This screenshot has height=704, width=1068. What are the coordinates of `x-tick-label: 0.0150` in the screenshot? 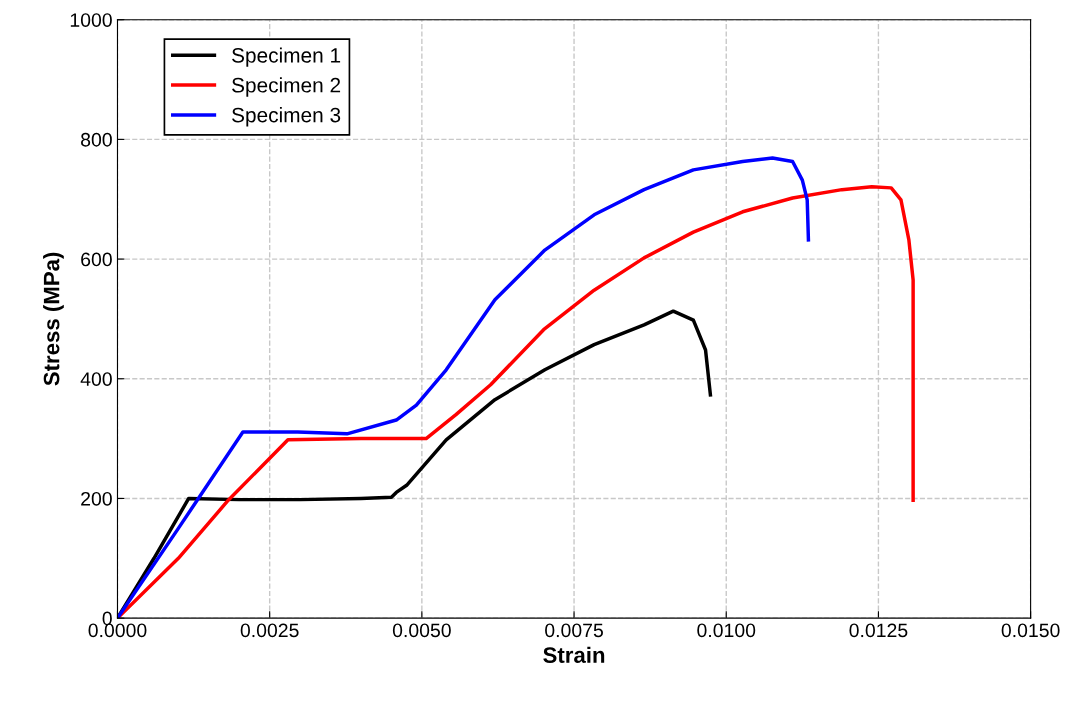 It's located at (1030, 630).